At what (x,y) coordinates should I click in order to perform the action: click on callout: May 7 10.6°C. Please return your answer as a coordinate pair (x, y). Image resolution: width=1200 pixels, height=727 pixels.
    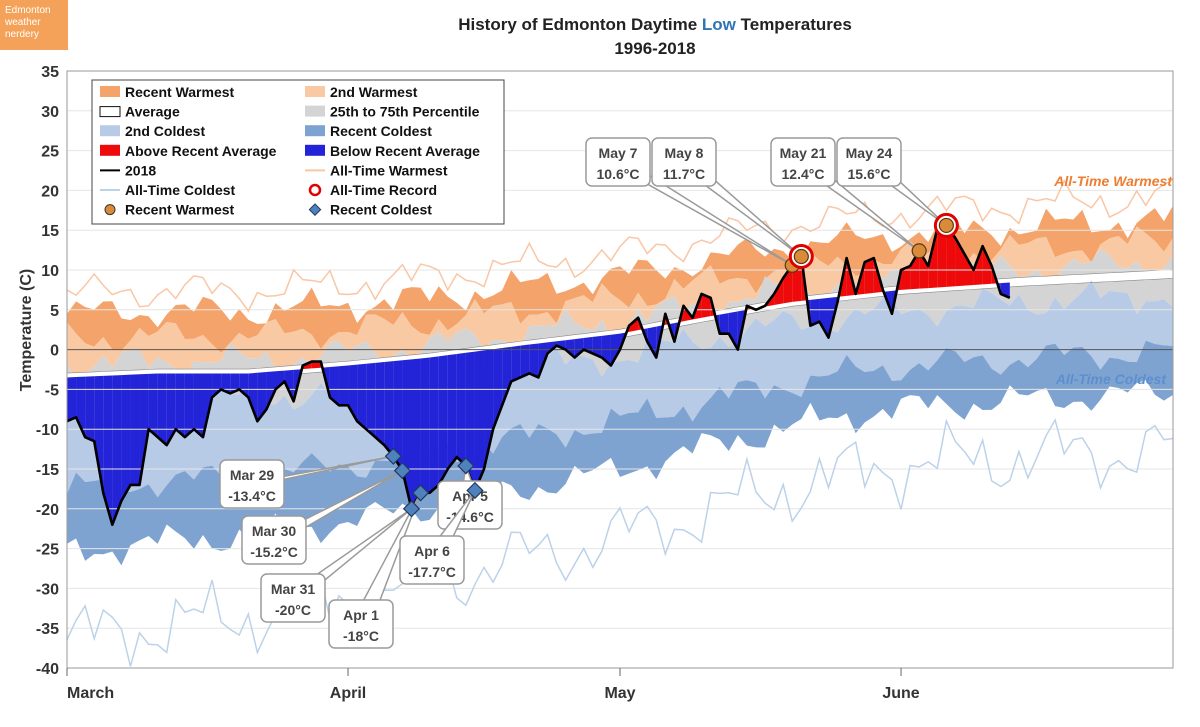
    Looking at the image, I should click on (689, 201).